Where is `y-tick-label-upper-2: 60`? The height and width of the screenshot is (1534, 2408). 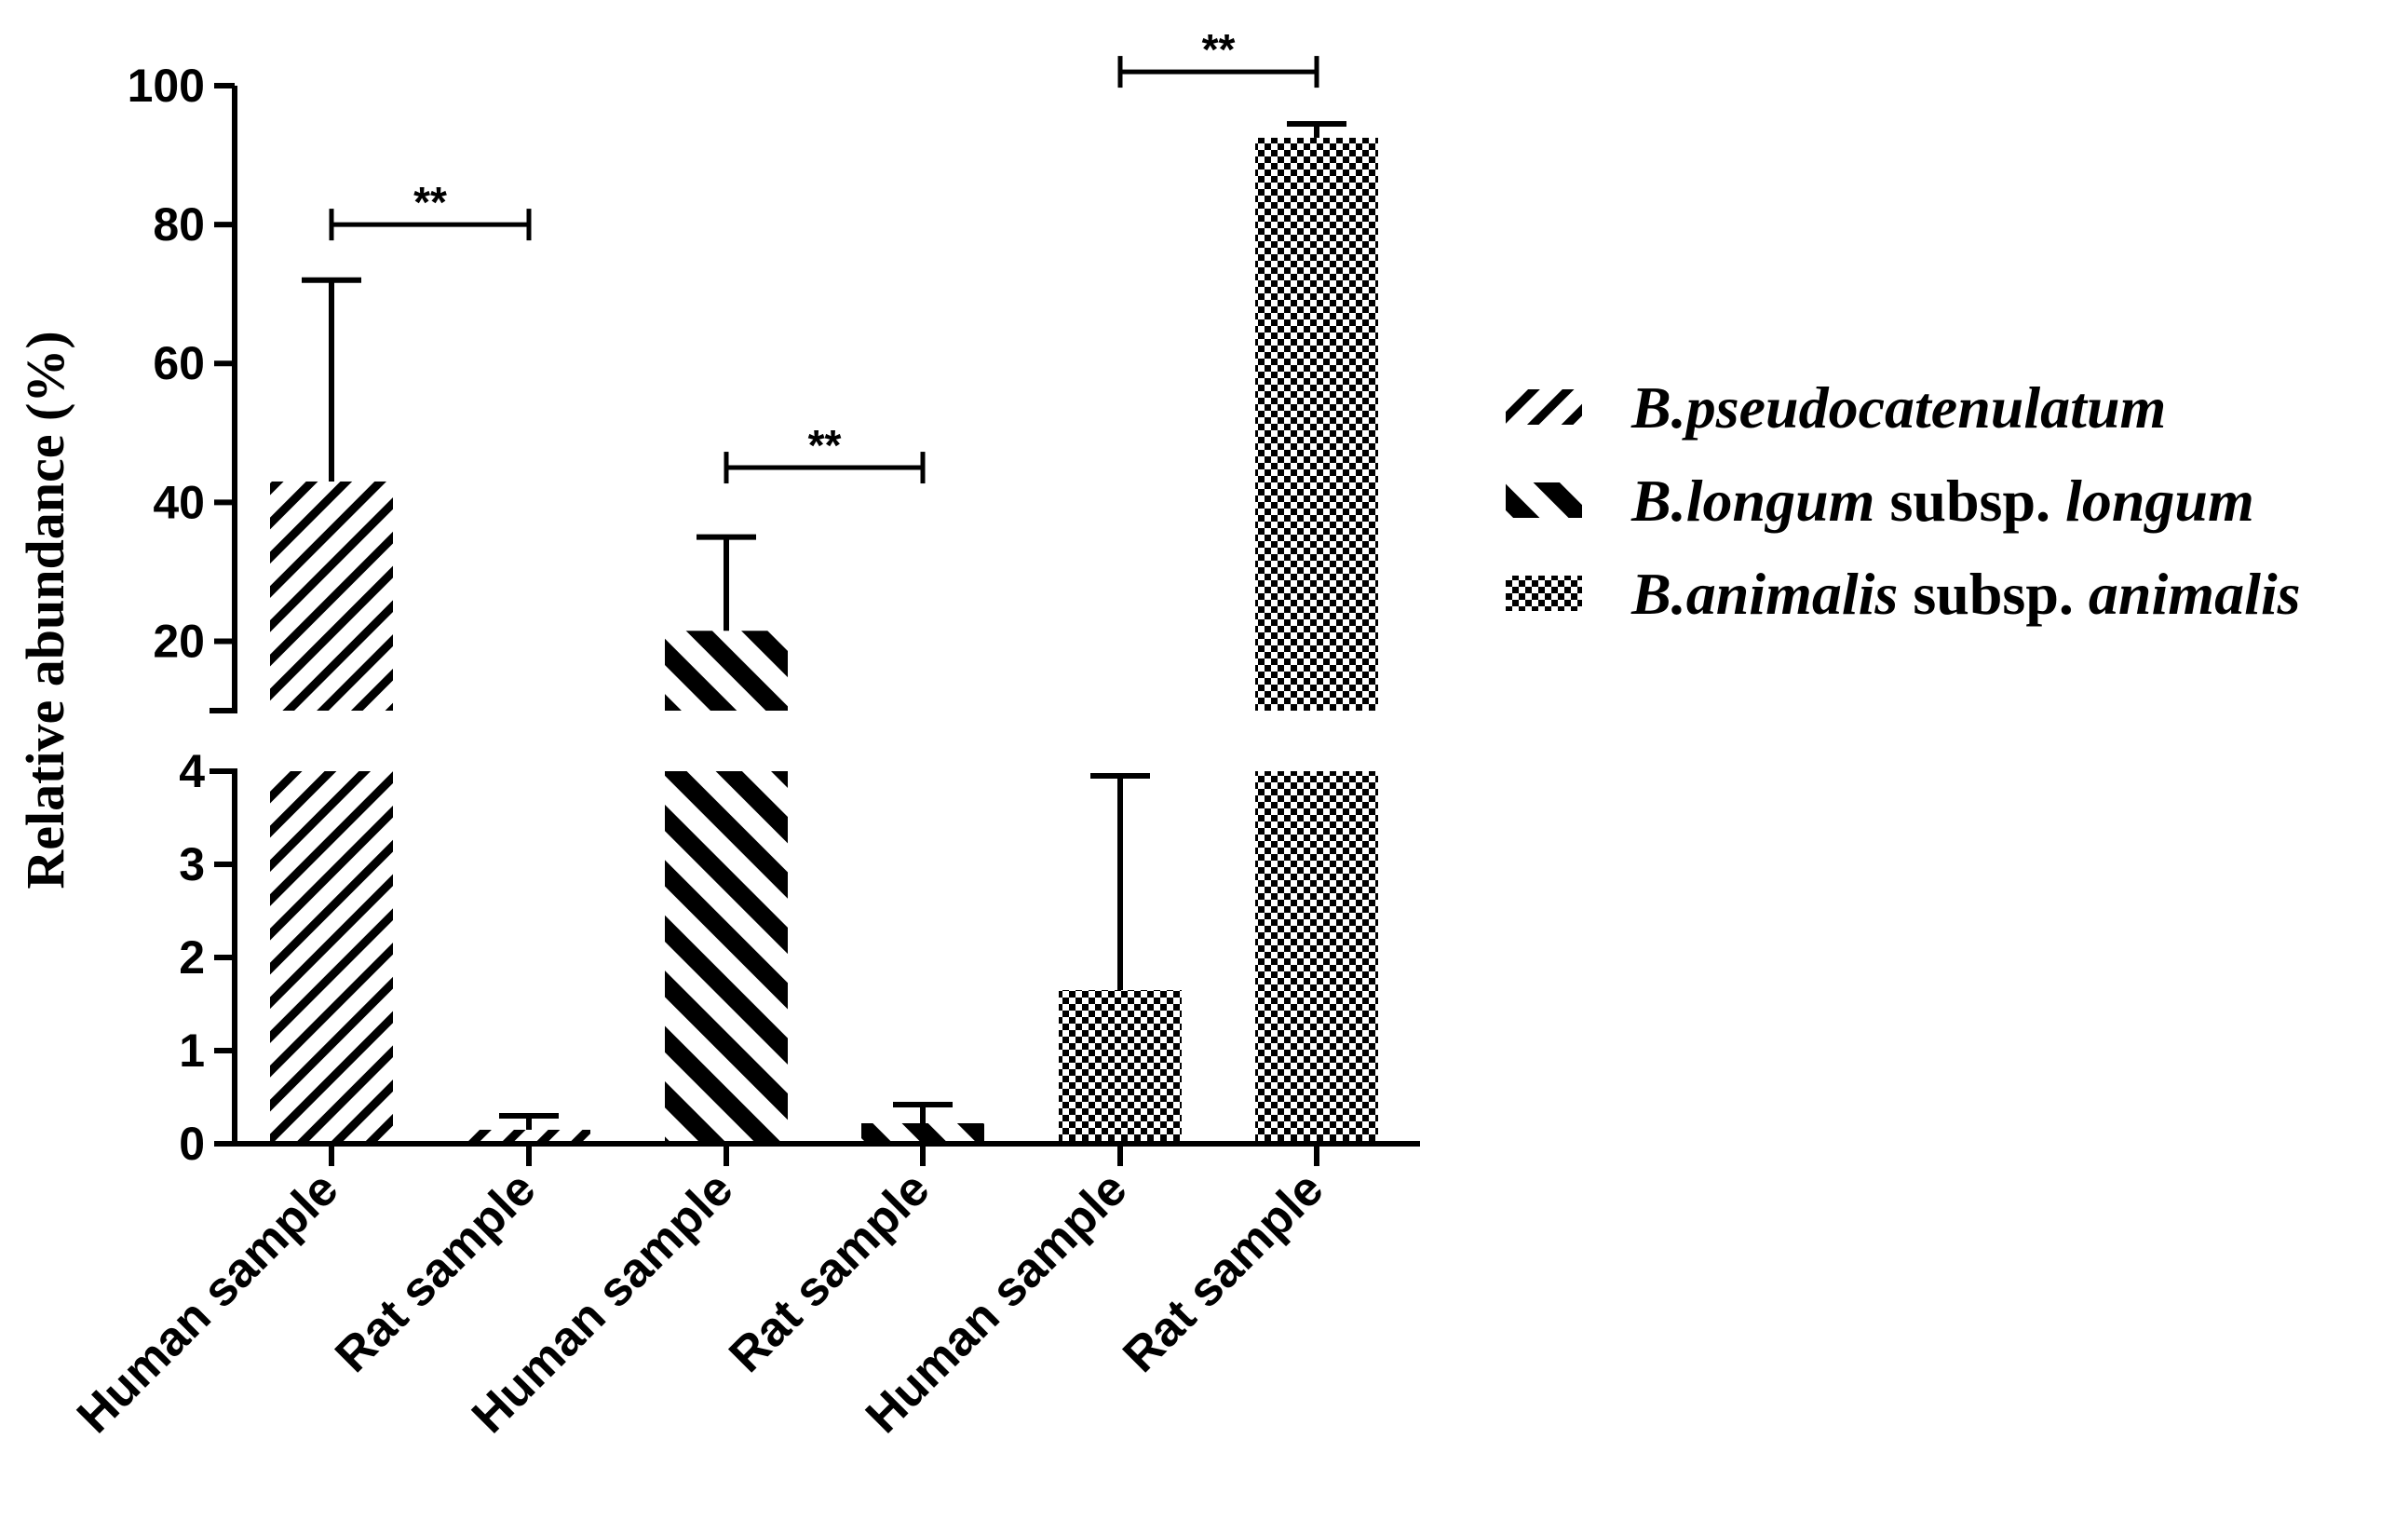 y-tick-label-upper-2: 60 is located at coordinates (179, 363).